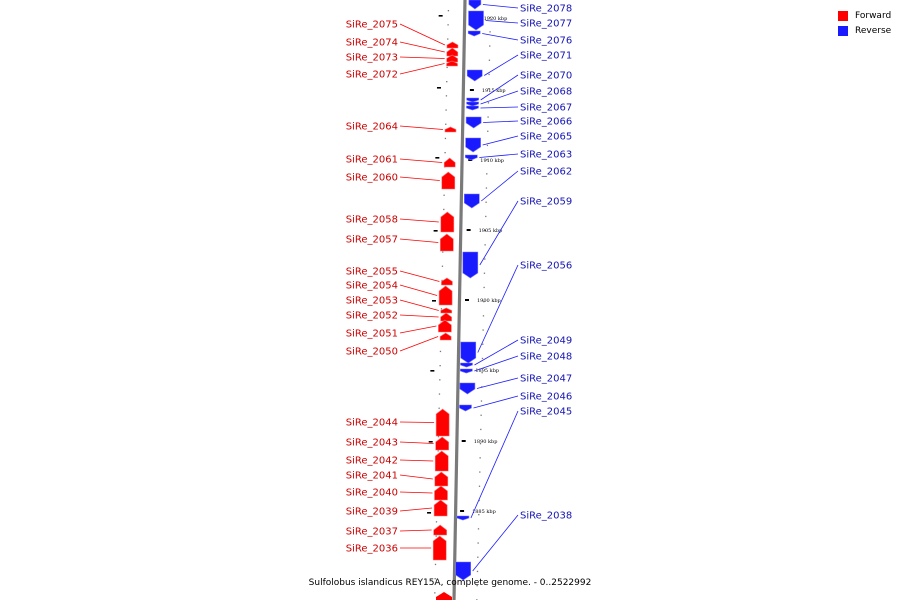  Describe the element at coordinates (546, 24) in the screenshot. I see `reverse-gene-label: SiRe_2077` at that location.